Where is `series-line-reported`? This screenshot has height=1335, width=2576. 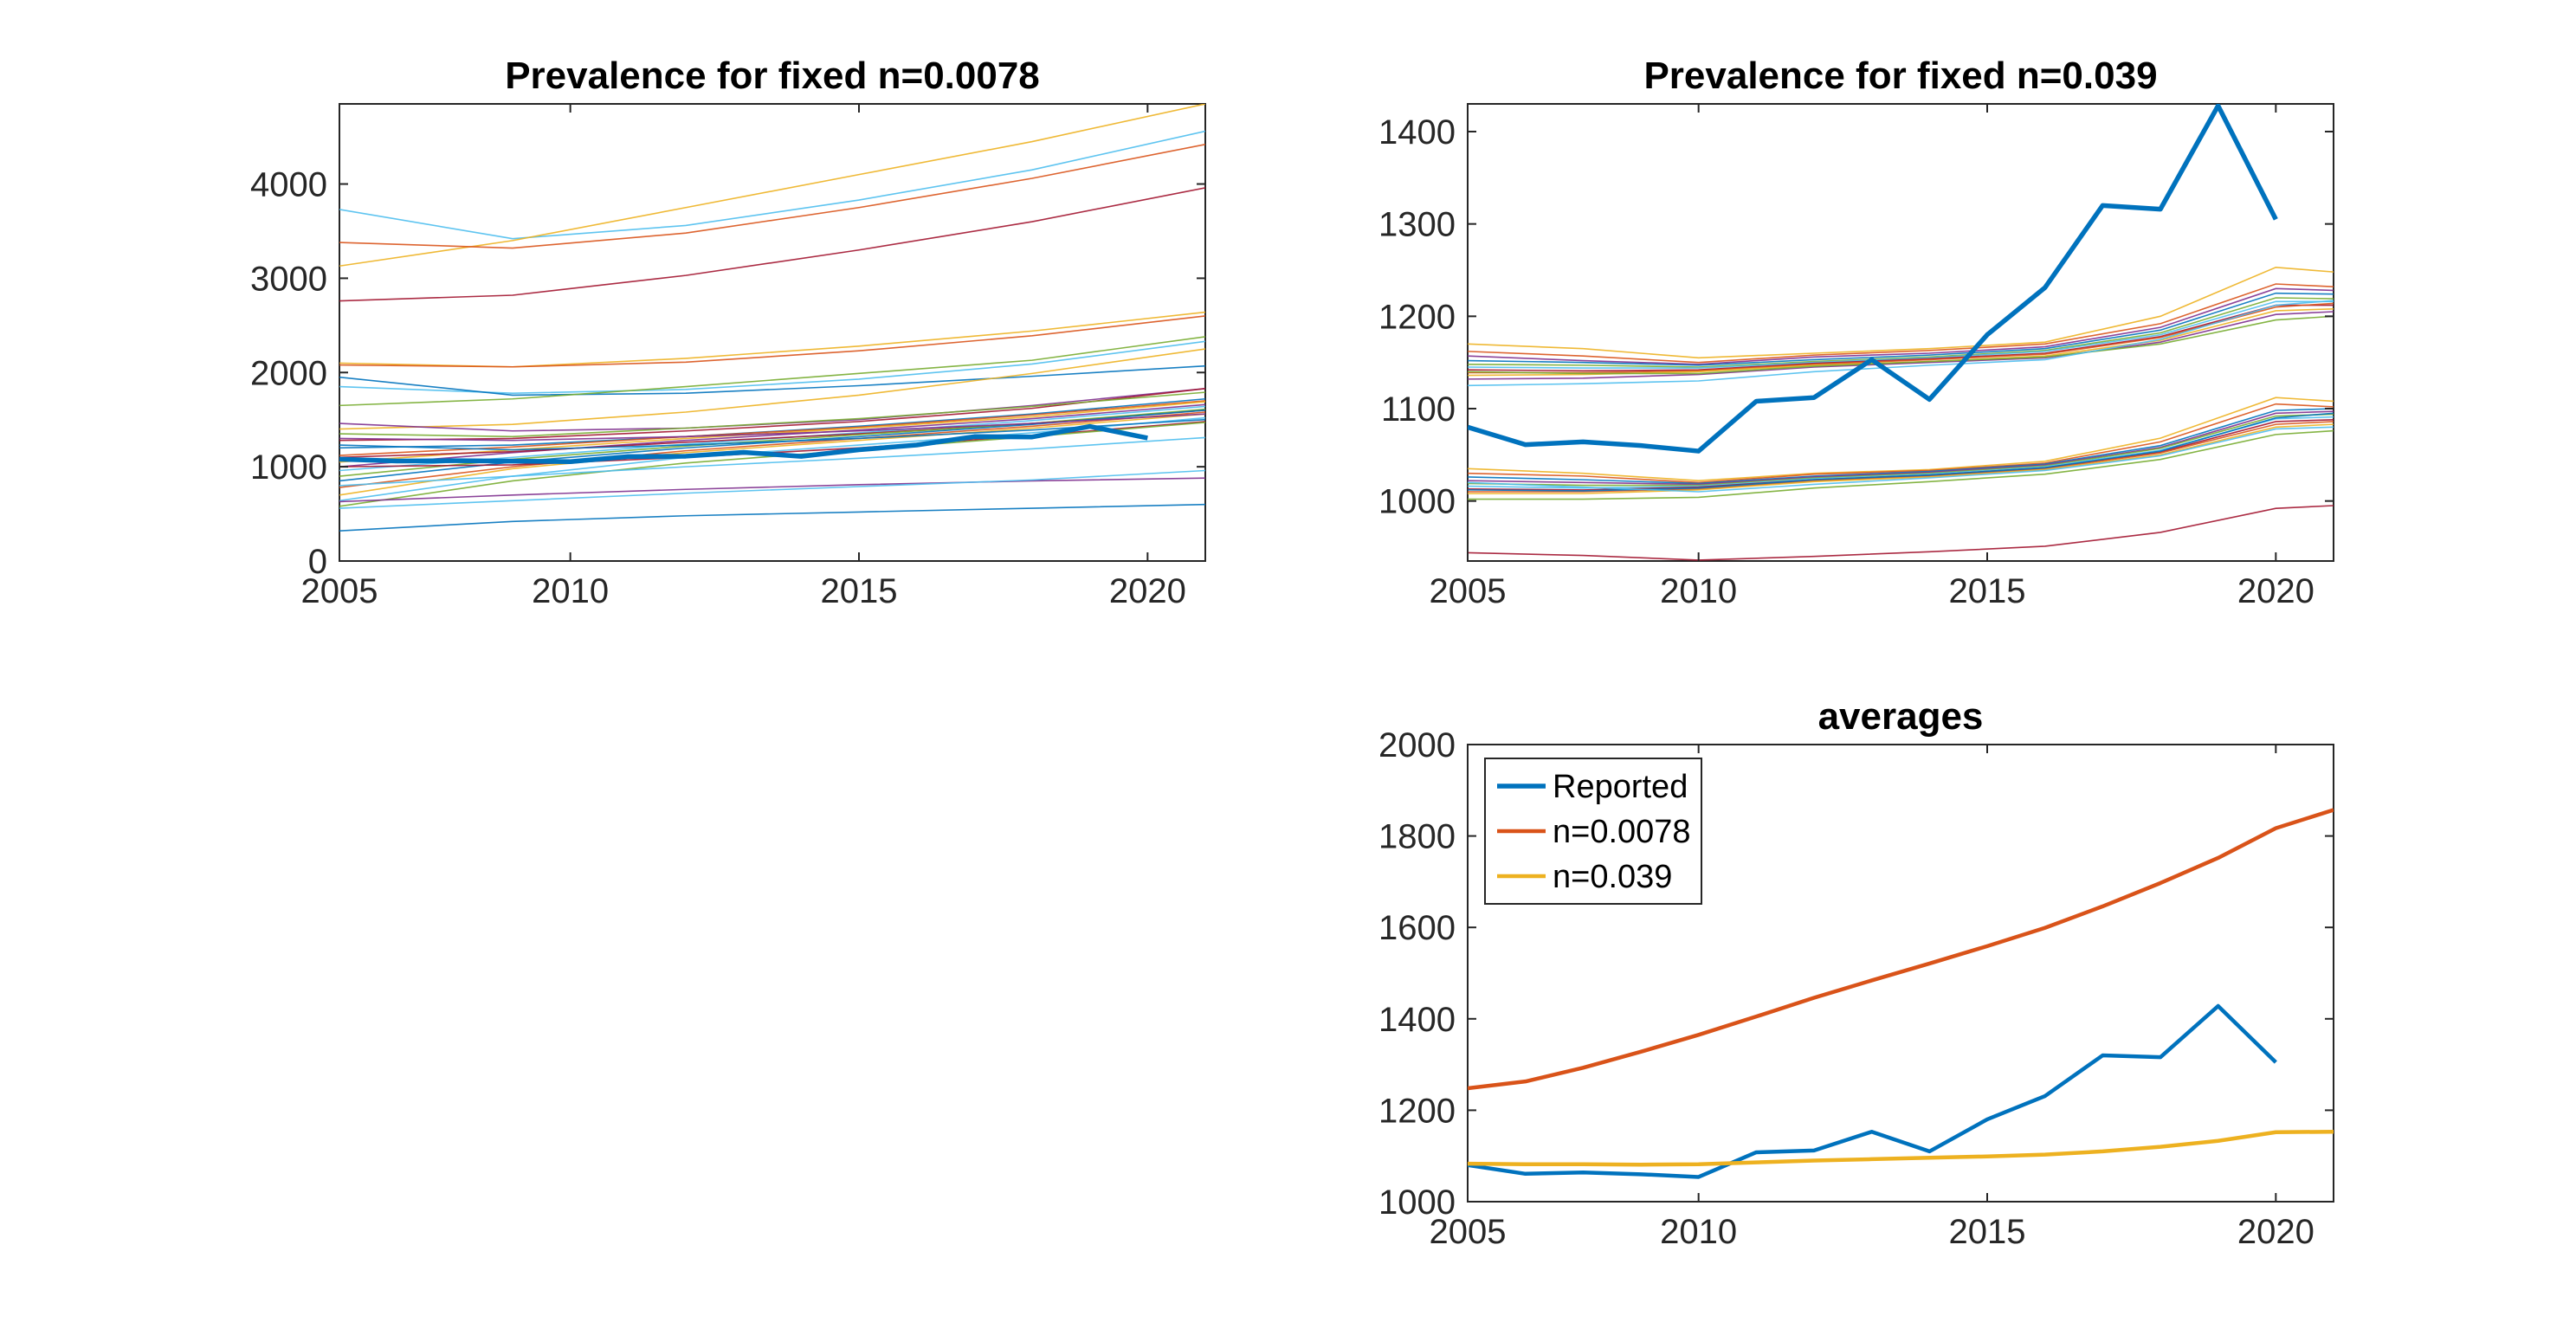 series-line-reported is located at coordinates (1872, 1091).